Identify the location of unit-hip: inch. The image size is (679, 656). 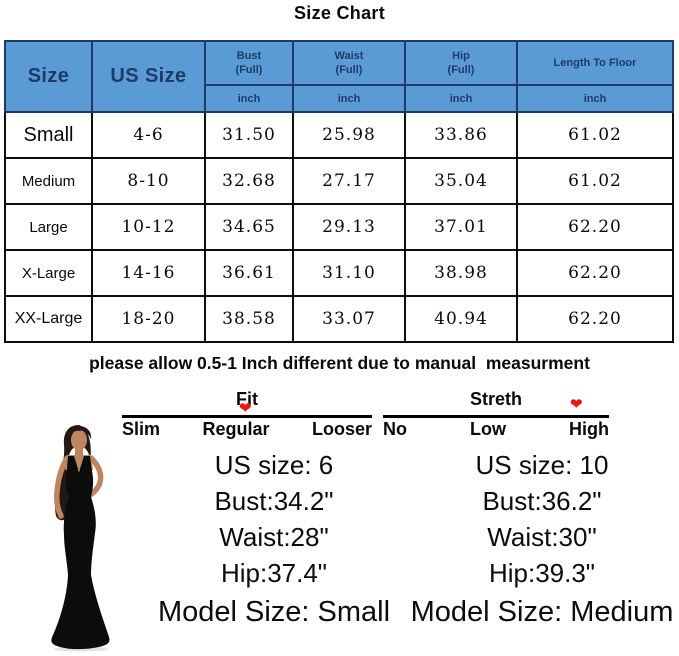
(461, 98).